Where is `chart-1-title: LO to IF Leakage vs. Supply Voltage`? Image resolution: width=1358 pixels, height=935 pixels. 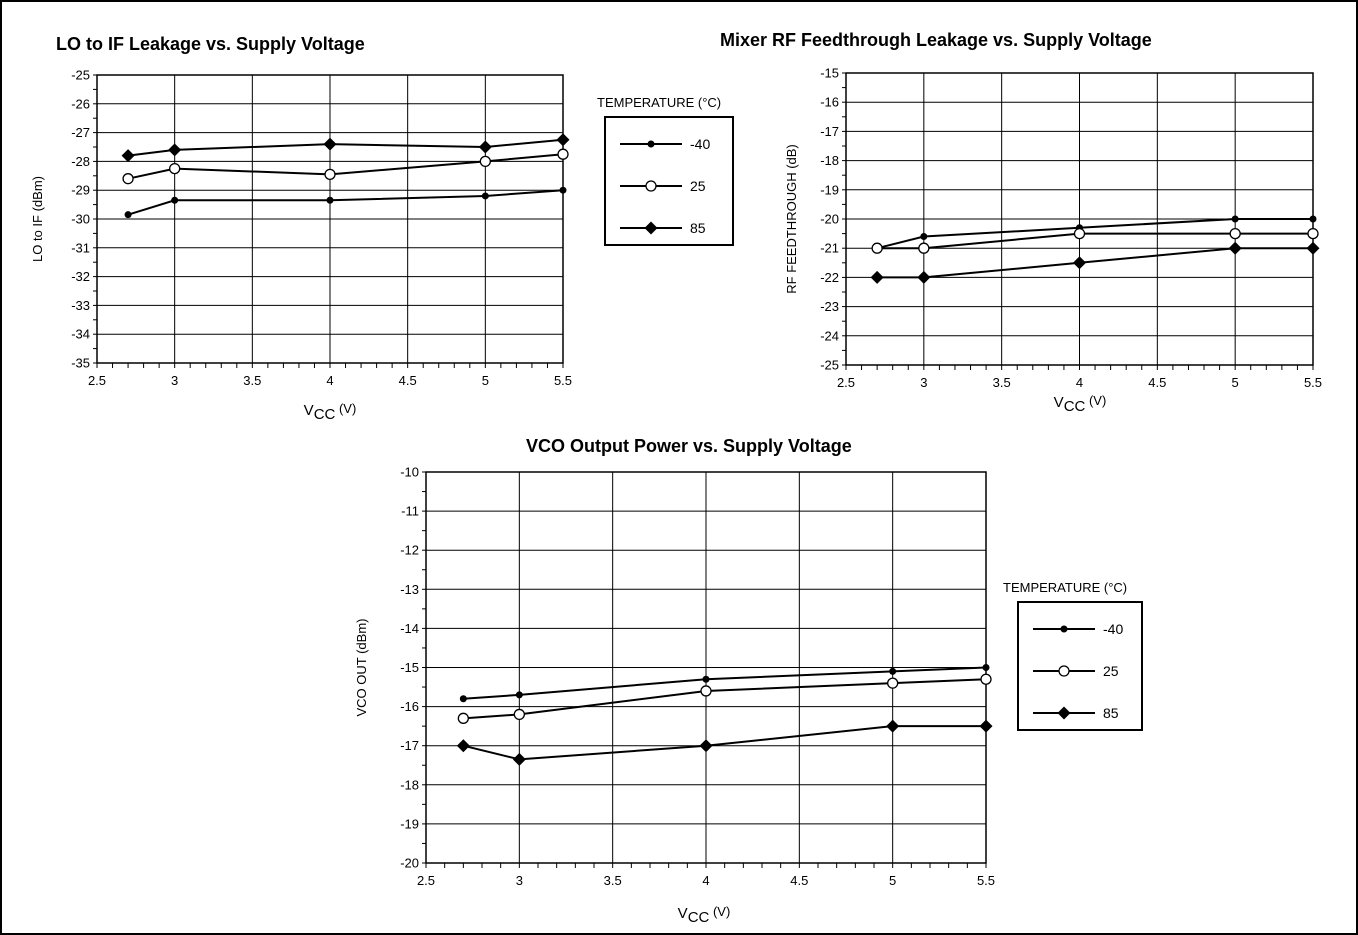 chart-1-title: LO to IF Leakage vs. Supply Voltage is located at coordinates (210, 44).